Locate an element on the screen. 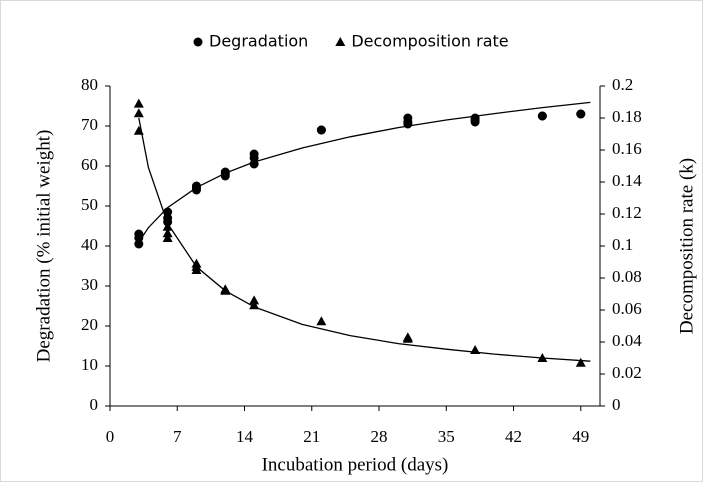  y2-tick-label: 0.1 is located at coordinates (622, 244).